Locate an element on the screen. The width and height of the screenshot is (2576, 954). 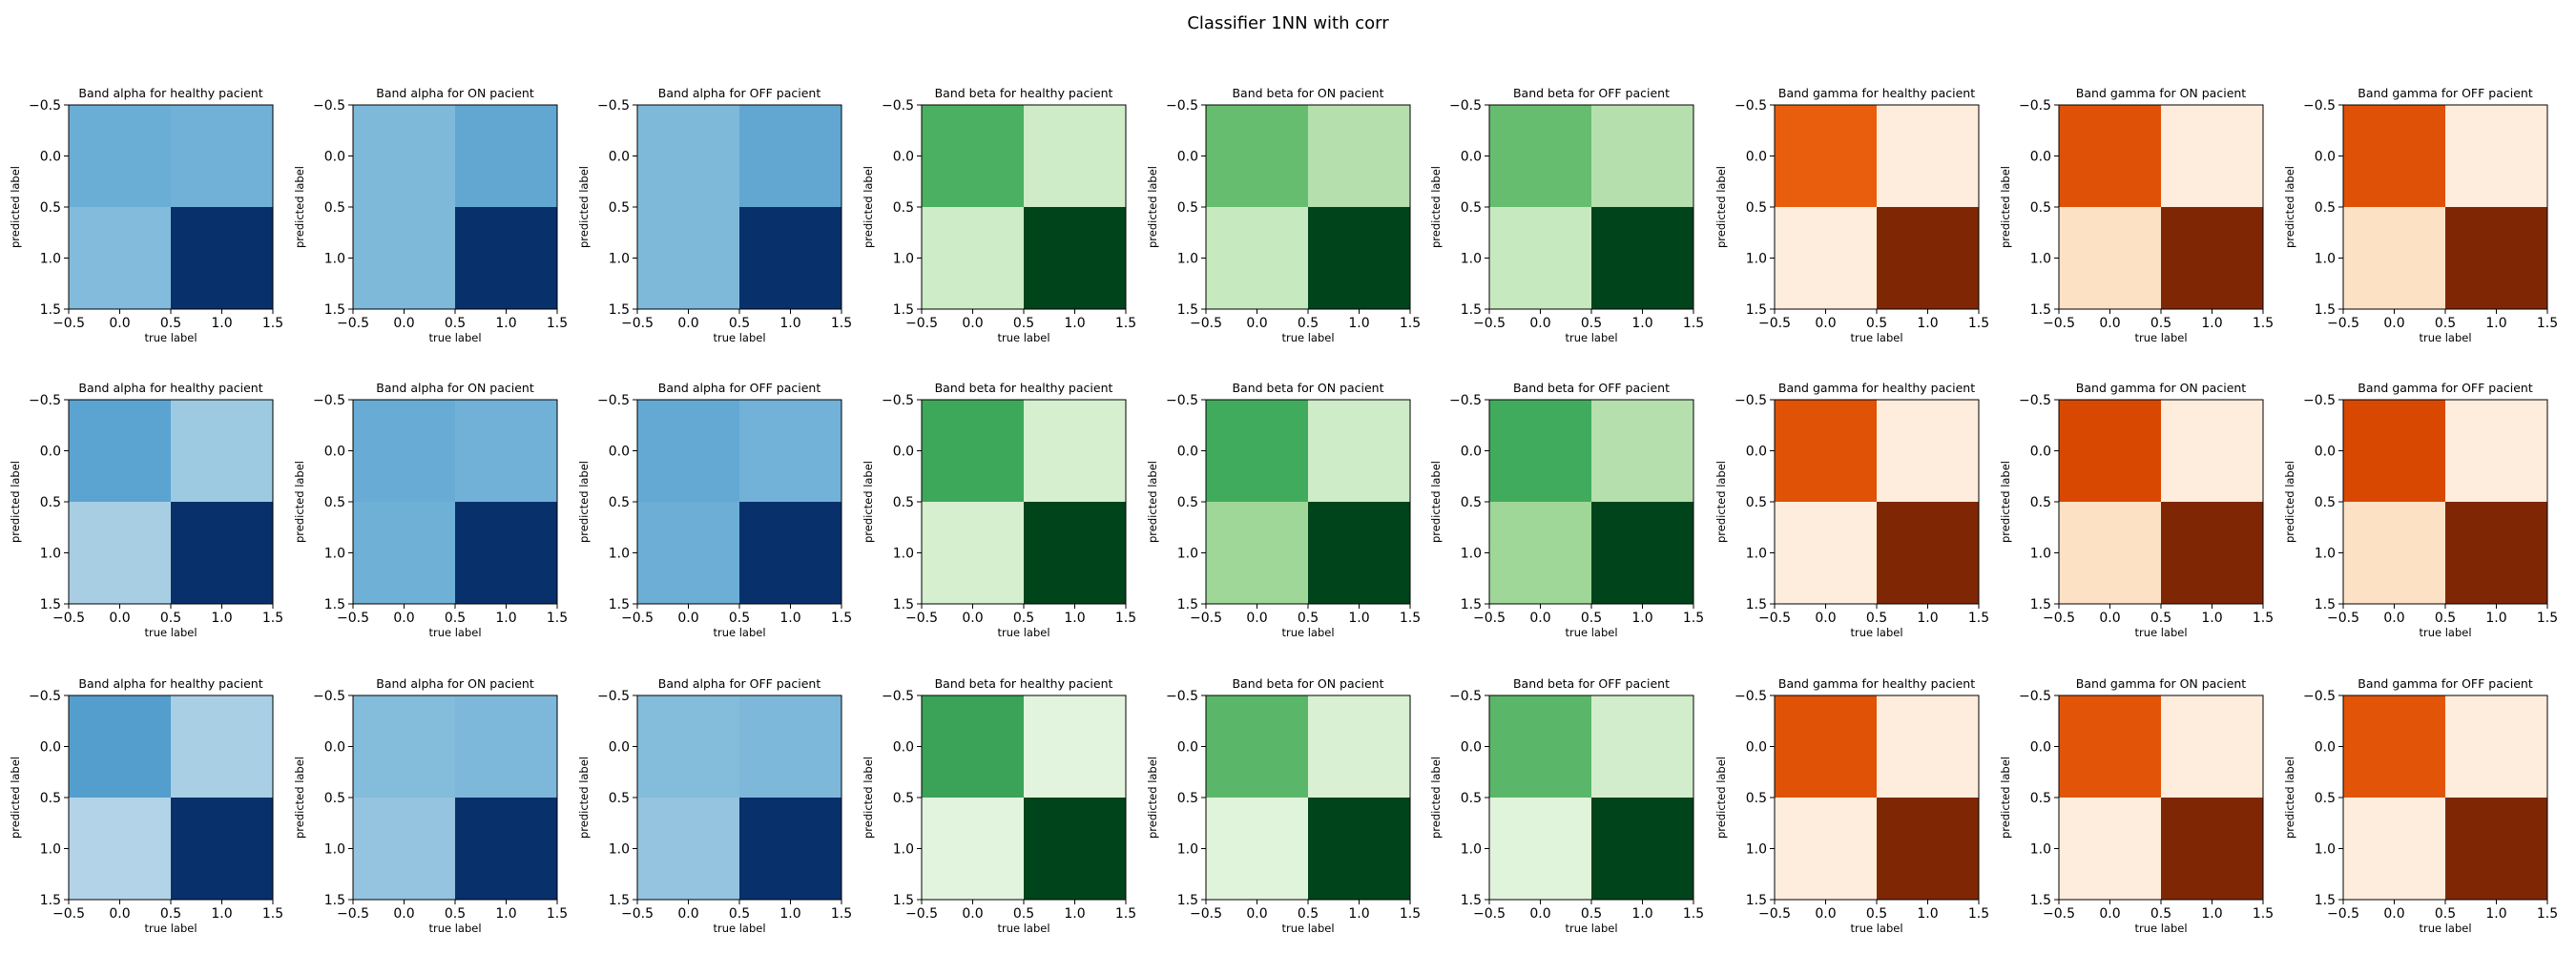
subplot-title: Band alpha for OFF pacient is located at coordinates (739, 93).